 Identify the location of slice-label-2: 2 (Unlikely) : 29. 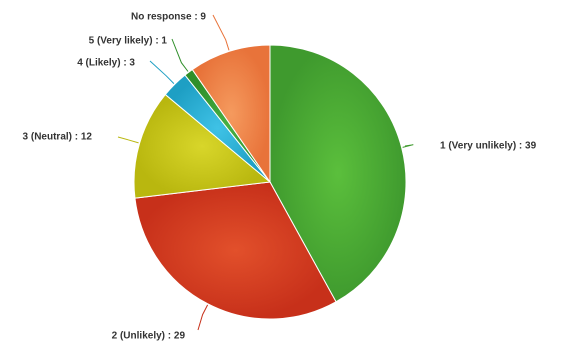
(149, 336).